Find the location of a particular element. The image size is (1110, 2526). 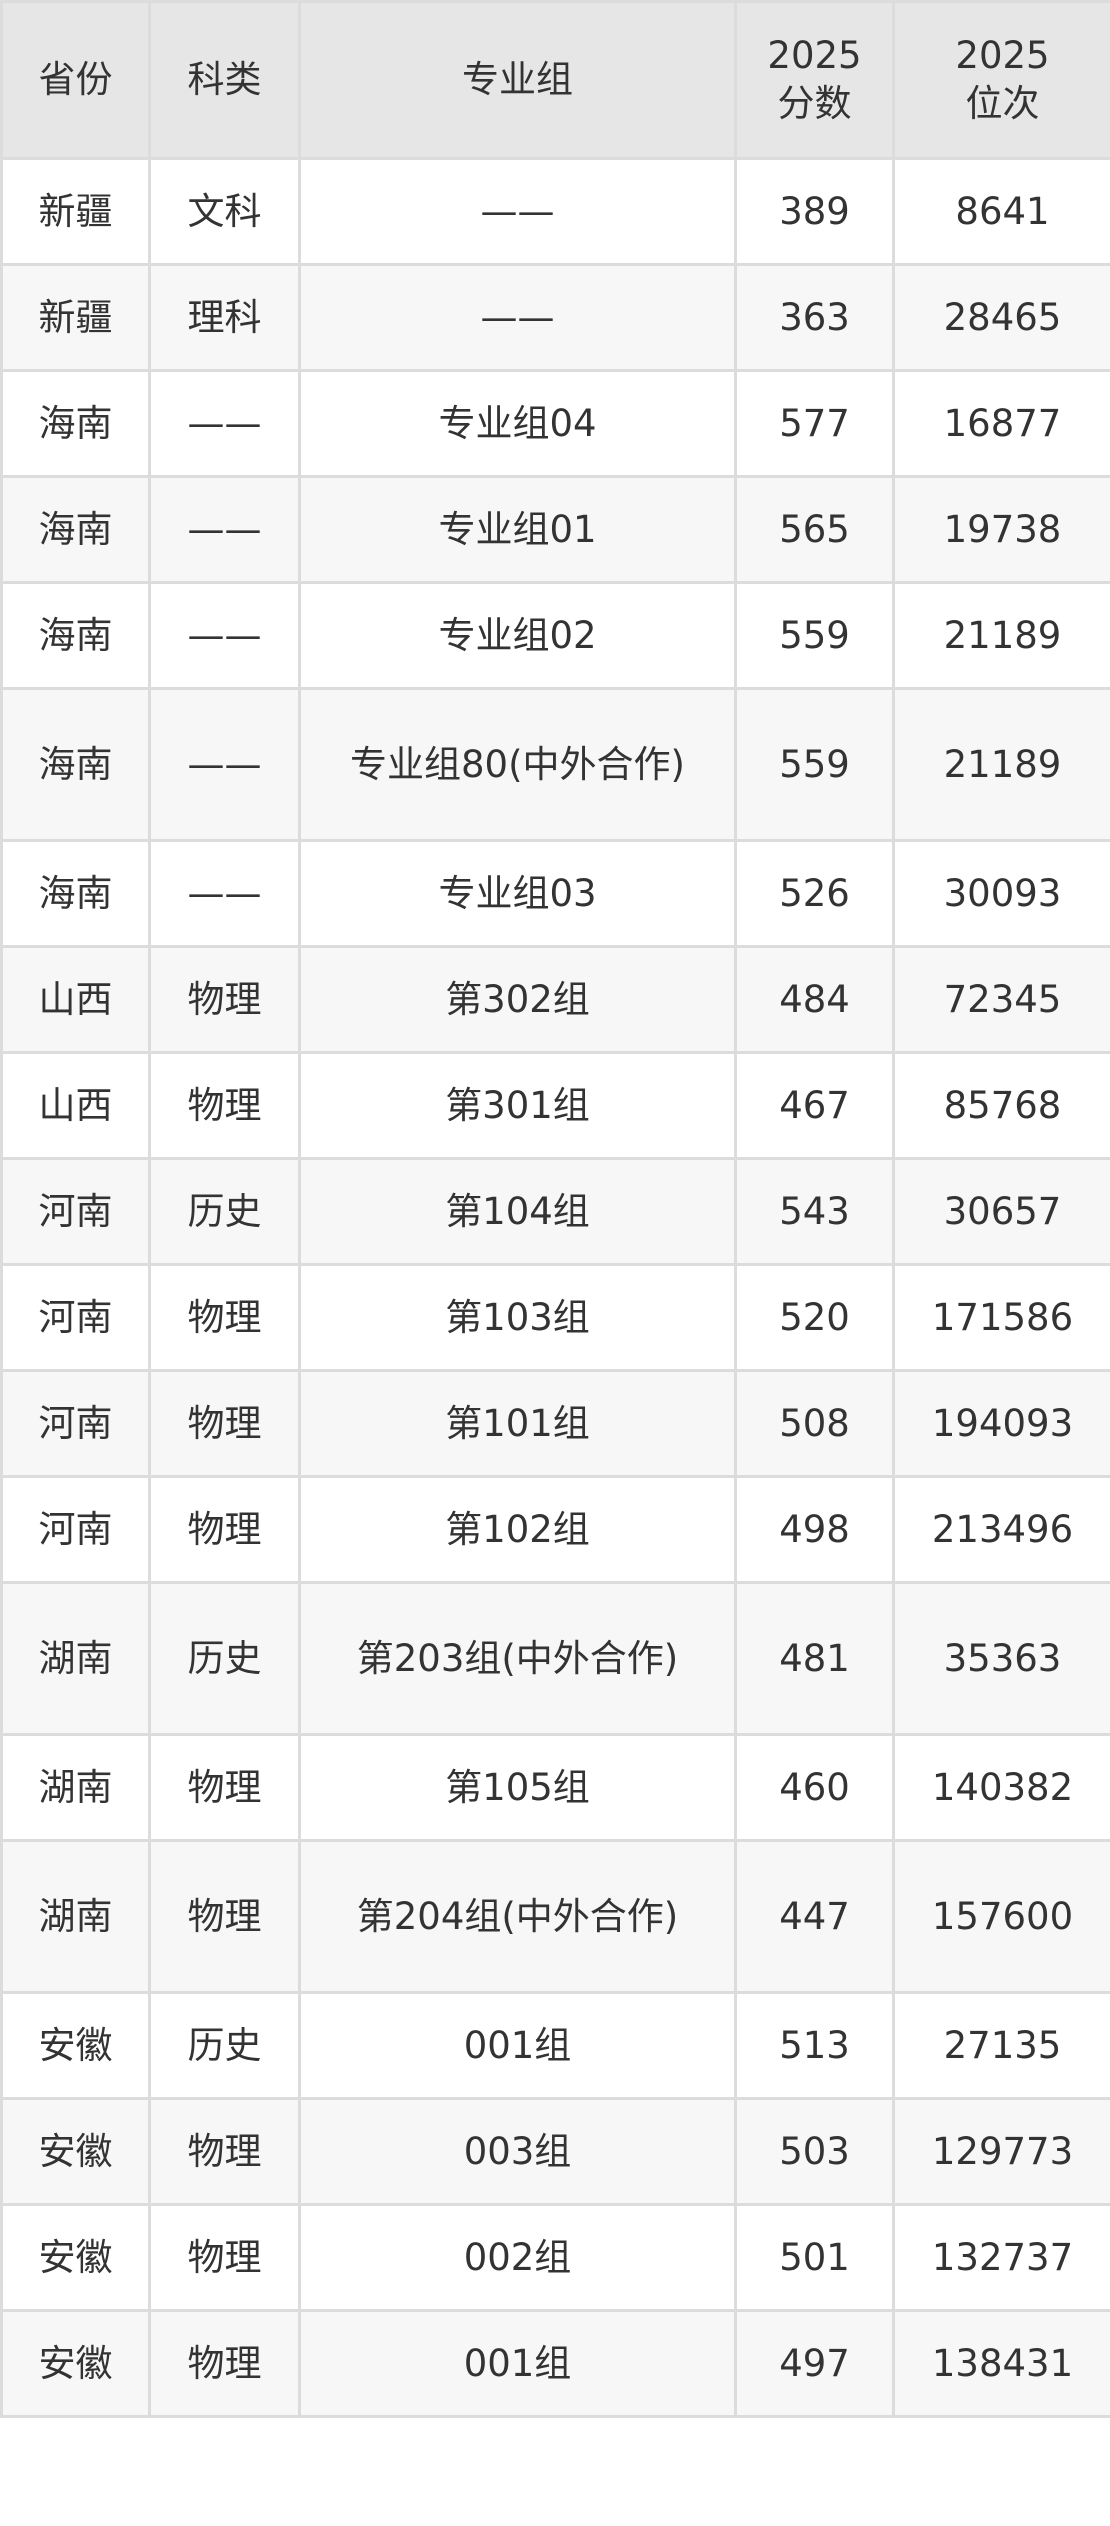

cell-score: 467 is located at coordinates (814, 1105).